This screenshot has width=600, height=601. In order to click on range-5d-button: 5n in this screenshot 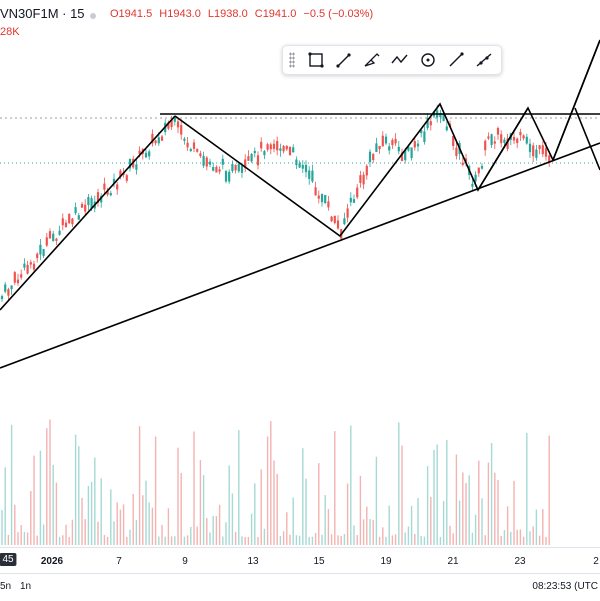, I will do `click(6, 586)`.